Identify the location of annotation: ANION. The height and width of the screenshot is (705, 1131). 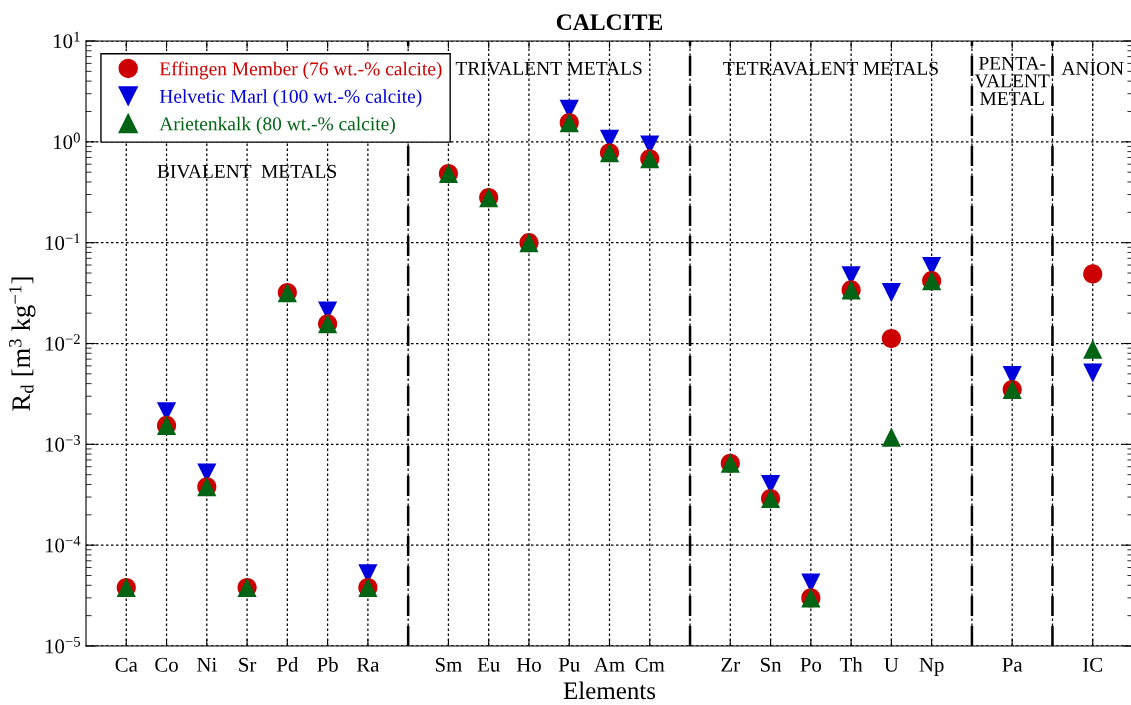
(1092, 68).